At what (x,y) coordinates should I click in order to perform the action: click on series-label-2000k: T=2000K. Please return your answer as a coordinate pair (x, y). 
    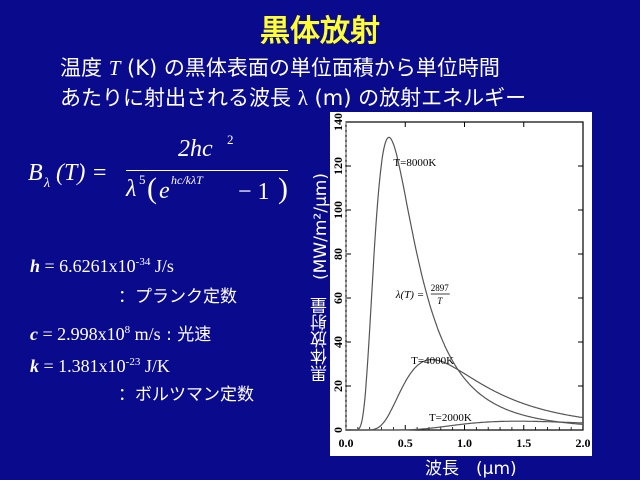
    Looking at the image, I should click on (450, 418).